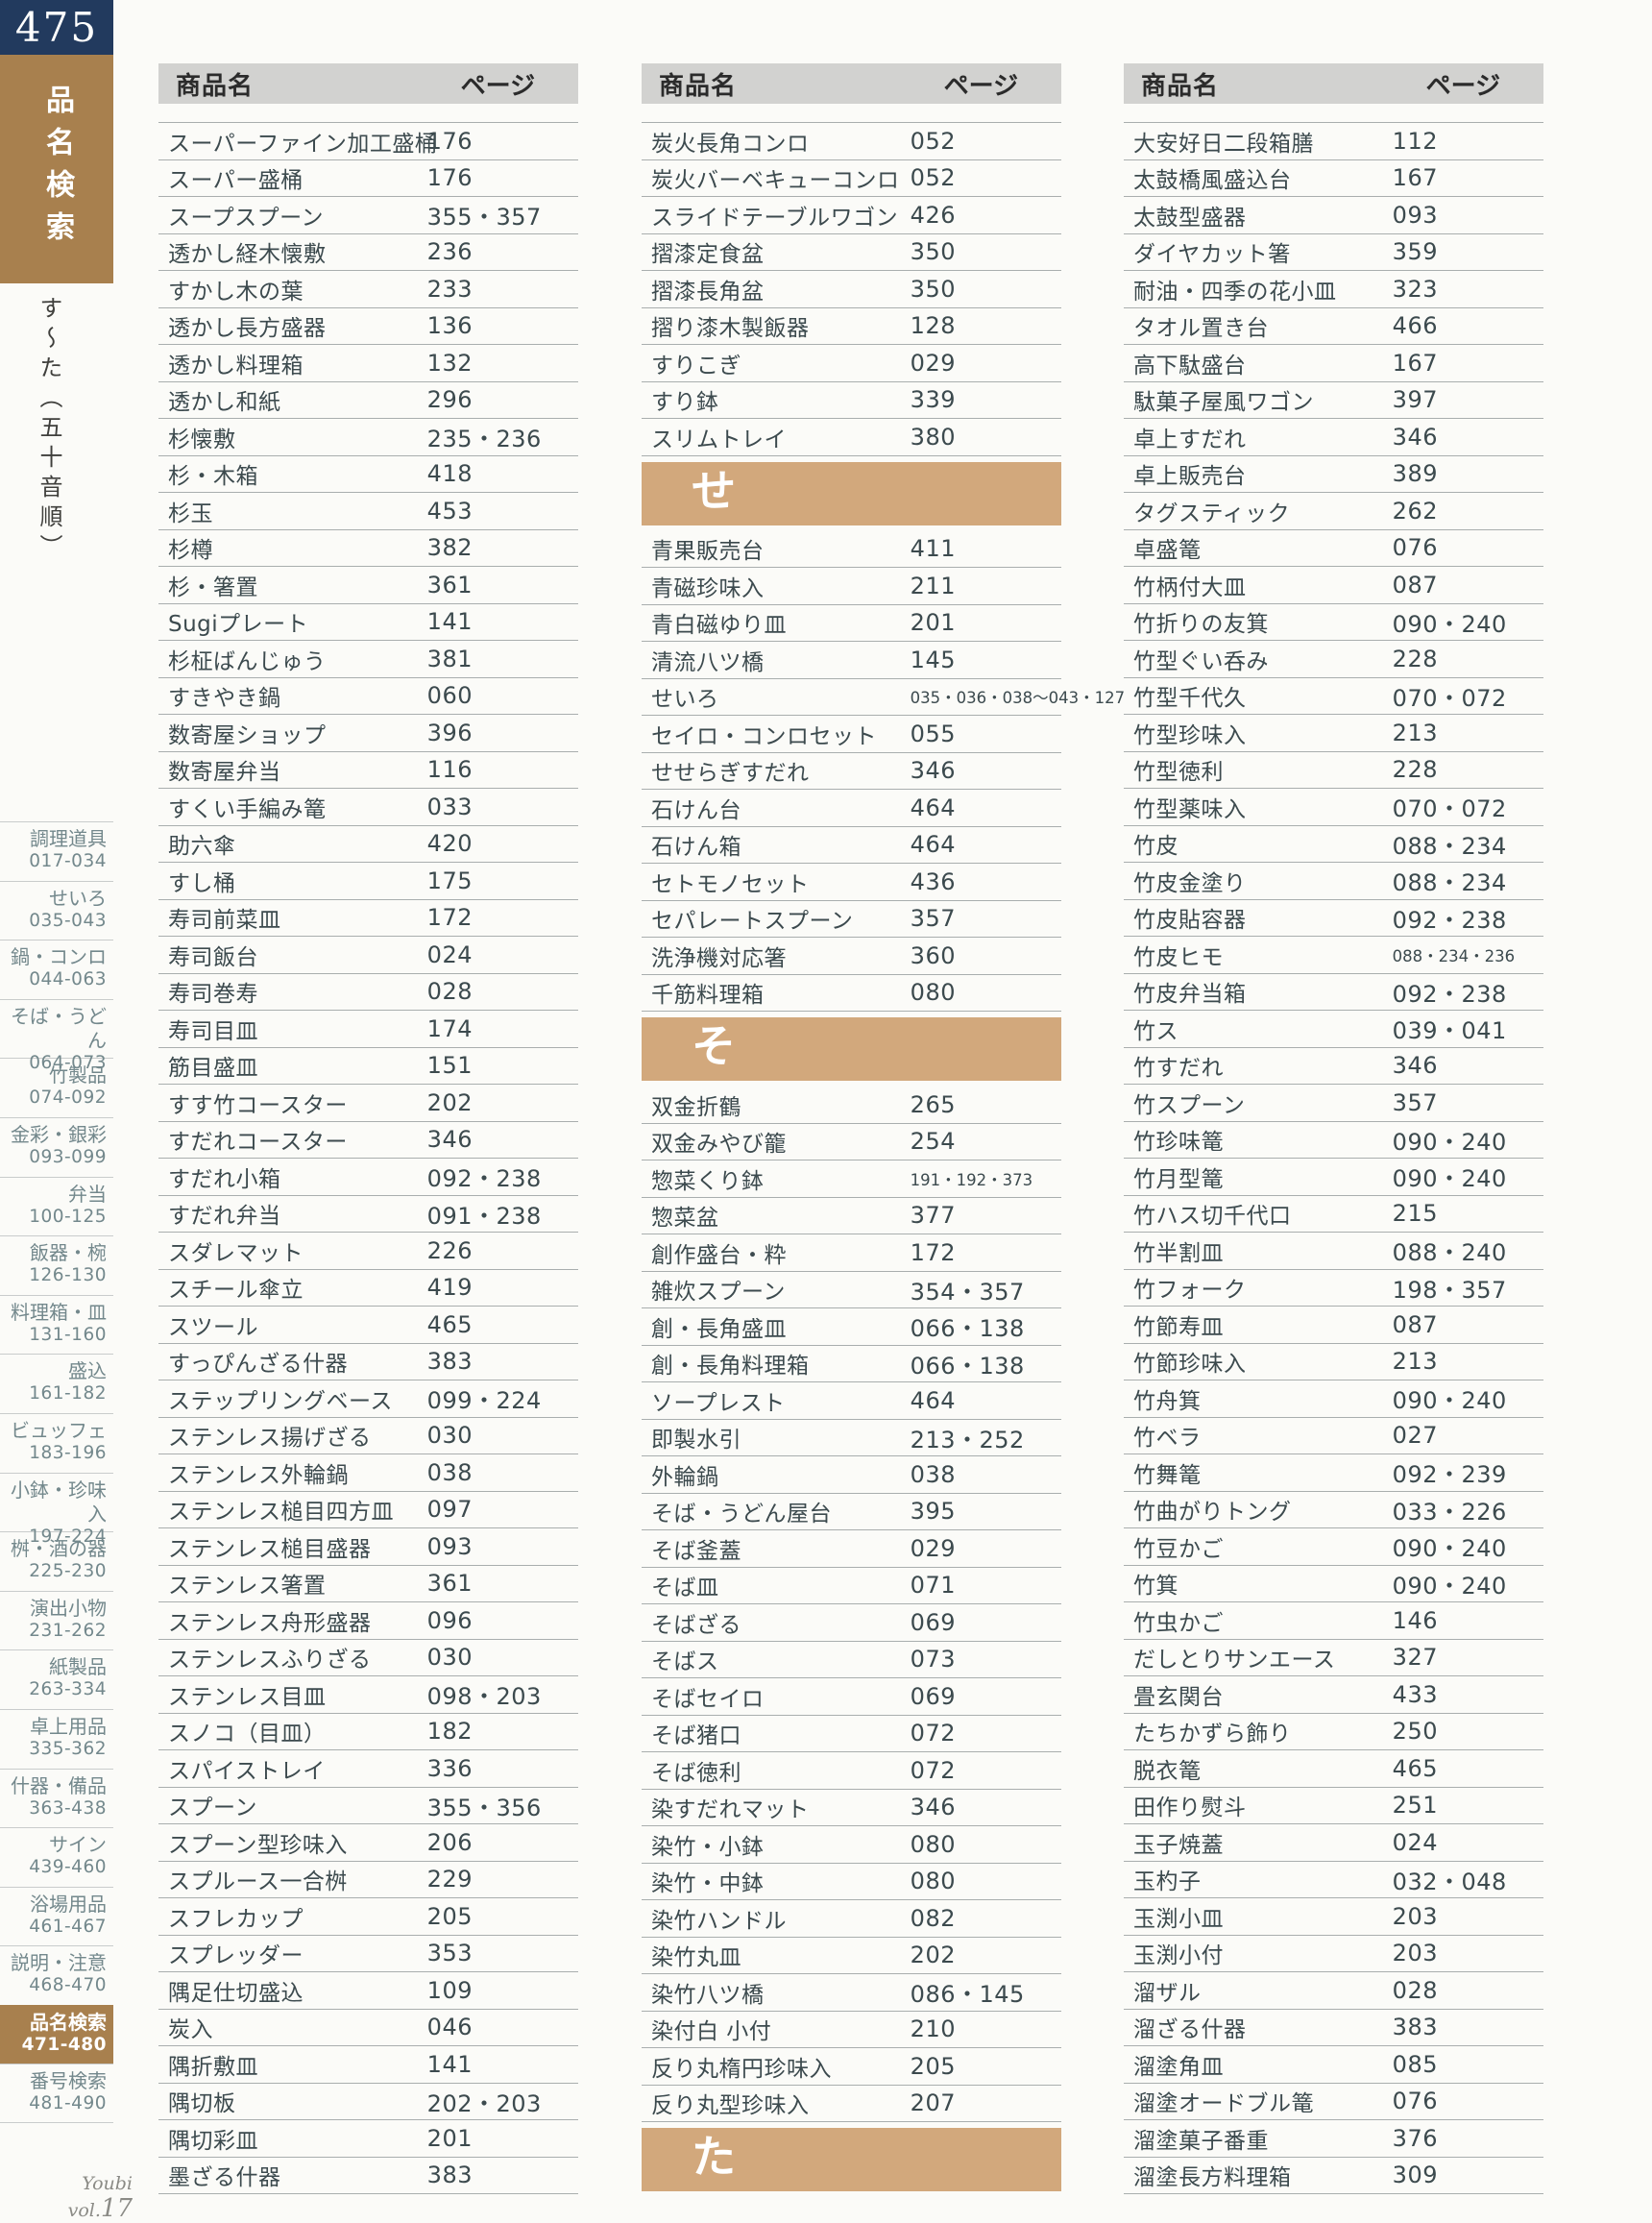 This screenshot has width=1652, height=2223. What do you see at coordinates (851, 400) in the screenshot?
I see `index-row: すり鉢 339` at bounding box center [851, 400].